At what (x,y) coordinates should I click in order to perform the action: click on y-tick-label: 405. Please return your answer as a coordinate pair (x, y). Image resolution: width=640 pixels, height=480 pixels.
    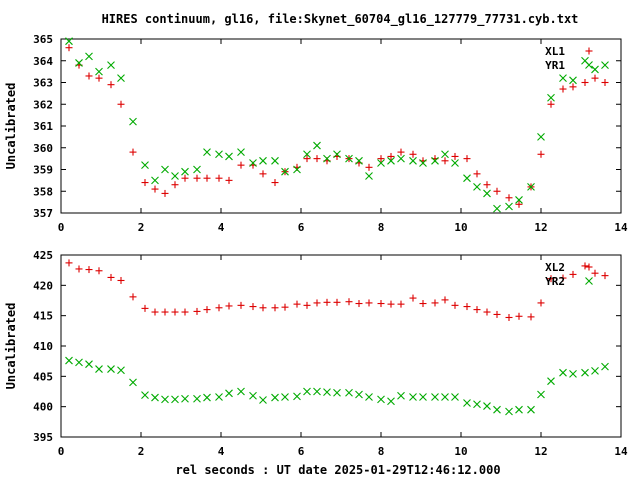
    Looking at the image, I should click on (43, 376).